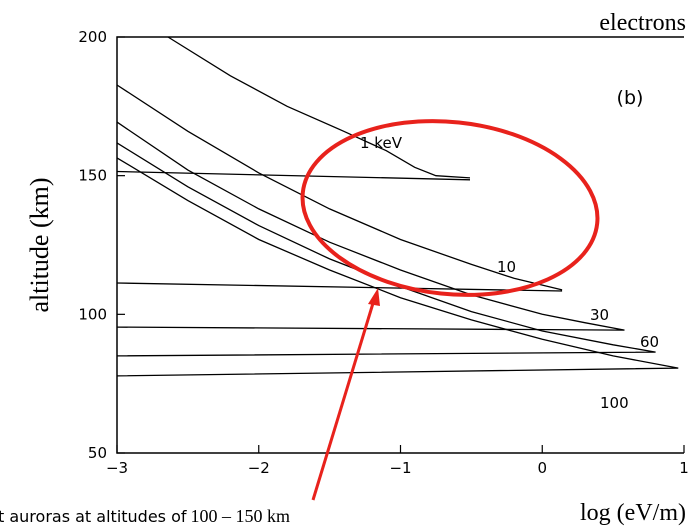 The image size is (692, 529). Describe the element at coordinates (343, 400) in the screenshot. I see `arrow-shaft` at that location.